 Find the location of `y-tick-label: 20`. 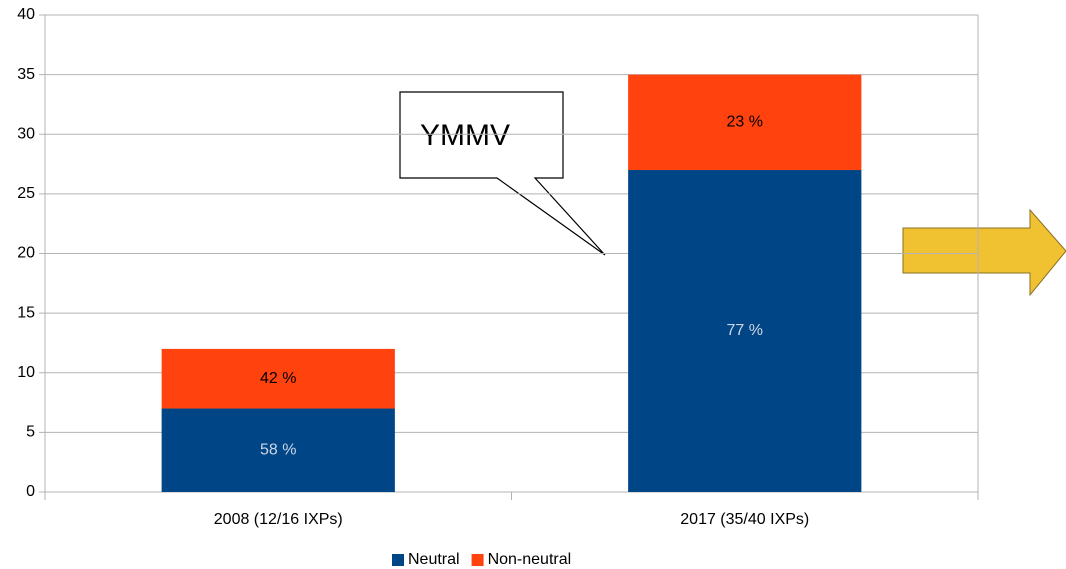

y-tick-label: 20 is located at coordinates (26, 253).